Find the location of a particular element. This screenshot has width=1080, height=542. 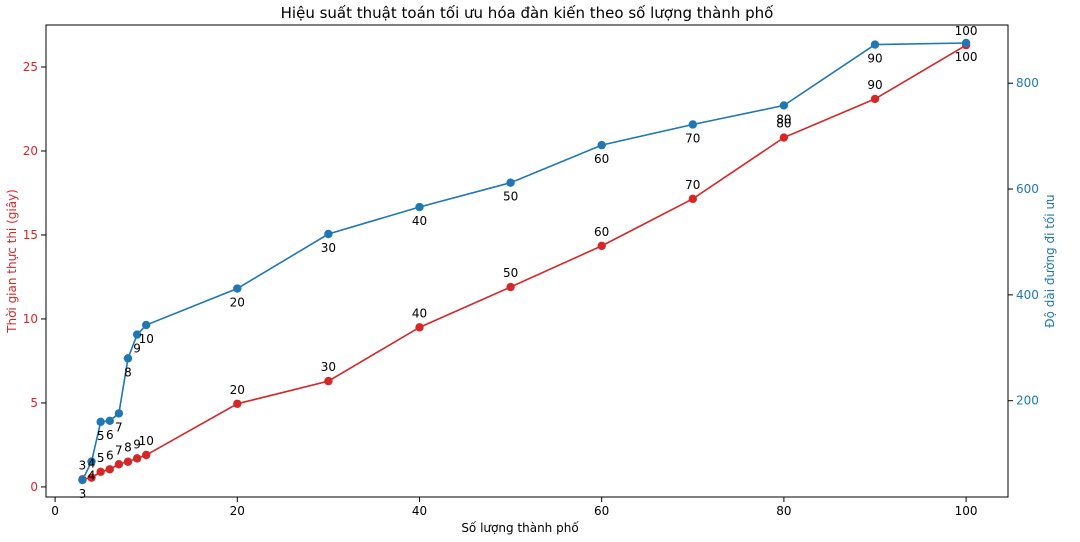

right-series-point-label: 90 is located at coordinates (874, 59).